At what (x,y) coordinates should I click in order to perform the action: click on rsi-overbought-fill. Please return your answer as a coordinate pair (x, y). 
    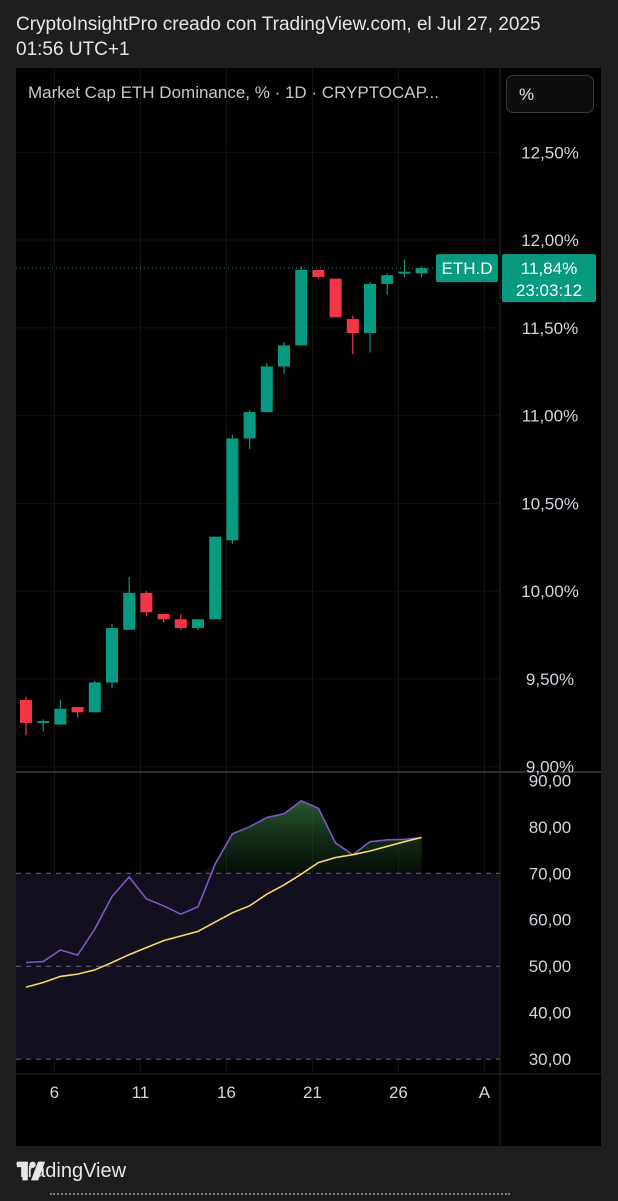
    Looking at the image, I should click on (224, 837).